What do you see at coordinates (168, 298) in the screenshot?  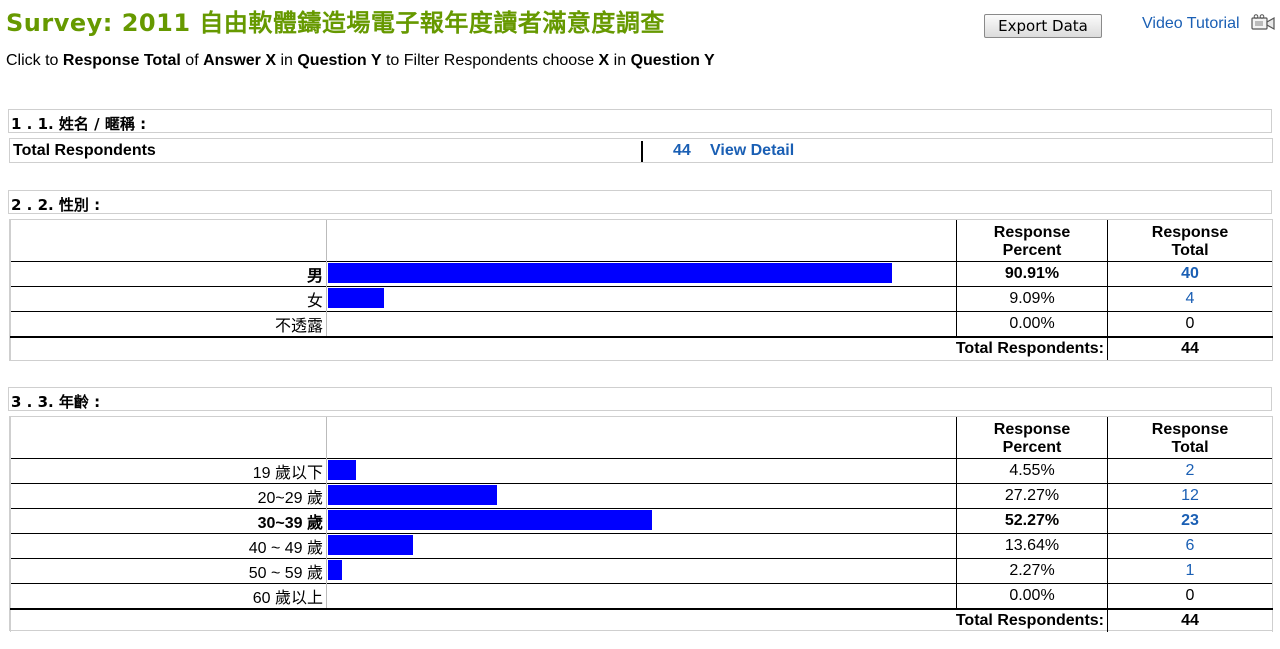 I see `answer-label: 女` at bounding box center [168, 298].